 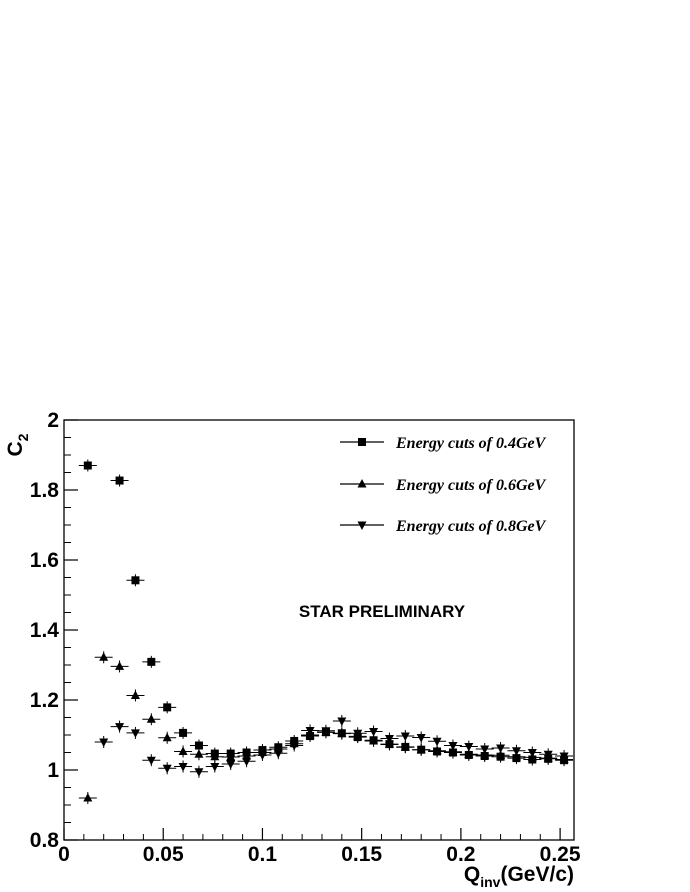 I want to click on x-tick-label: 0.05, so click(x=163, y=854).